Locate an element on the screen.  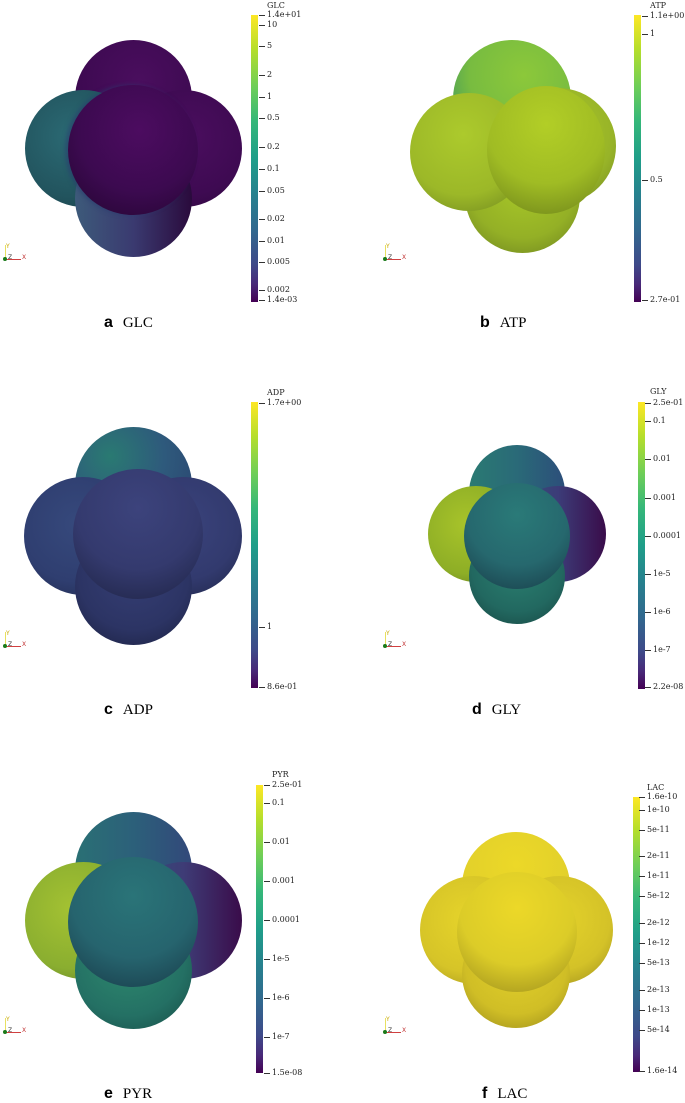
colorbar-tick: 5e-14 is located at coordinates (654, 1029).